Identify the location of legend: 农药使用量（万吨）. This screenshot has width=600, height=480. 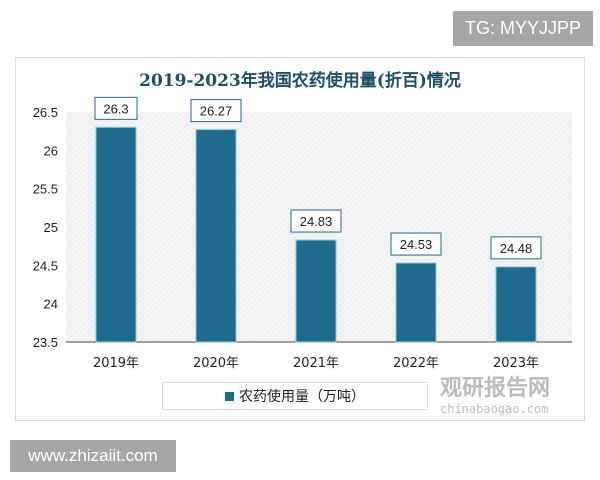
(295, 396).